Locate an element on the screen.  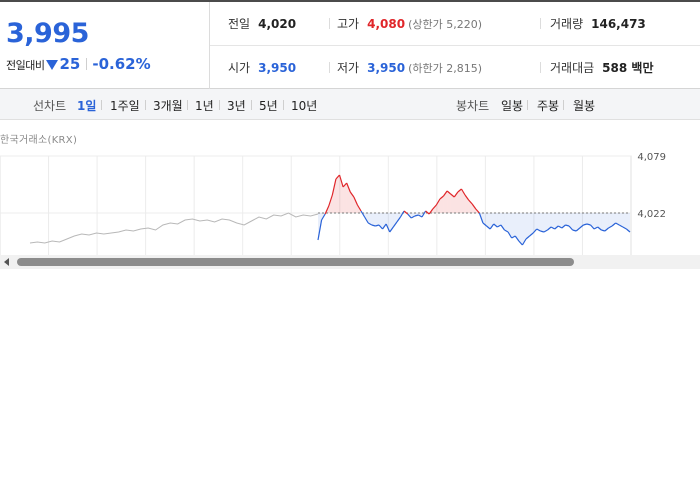
period-1d: 1일 is located at coordinates (87, 106).